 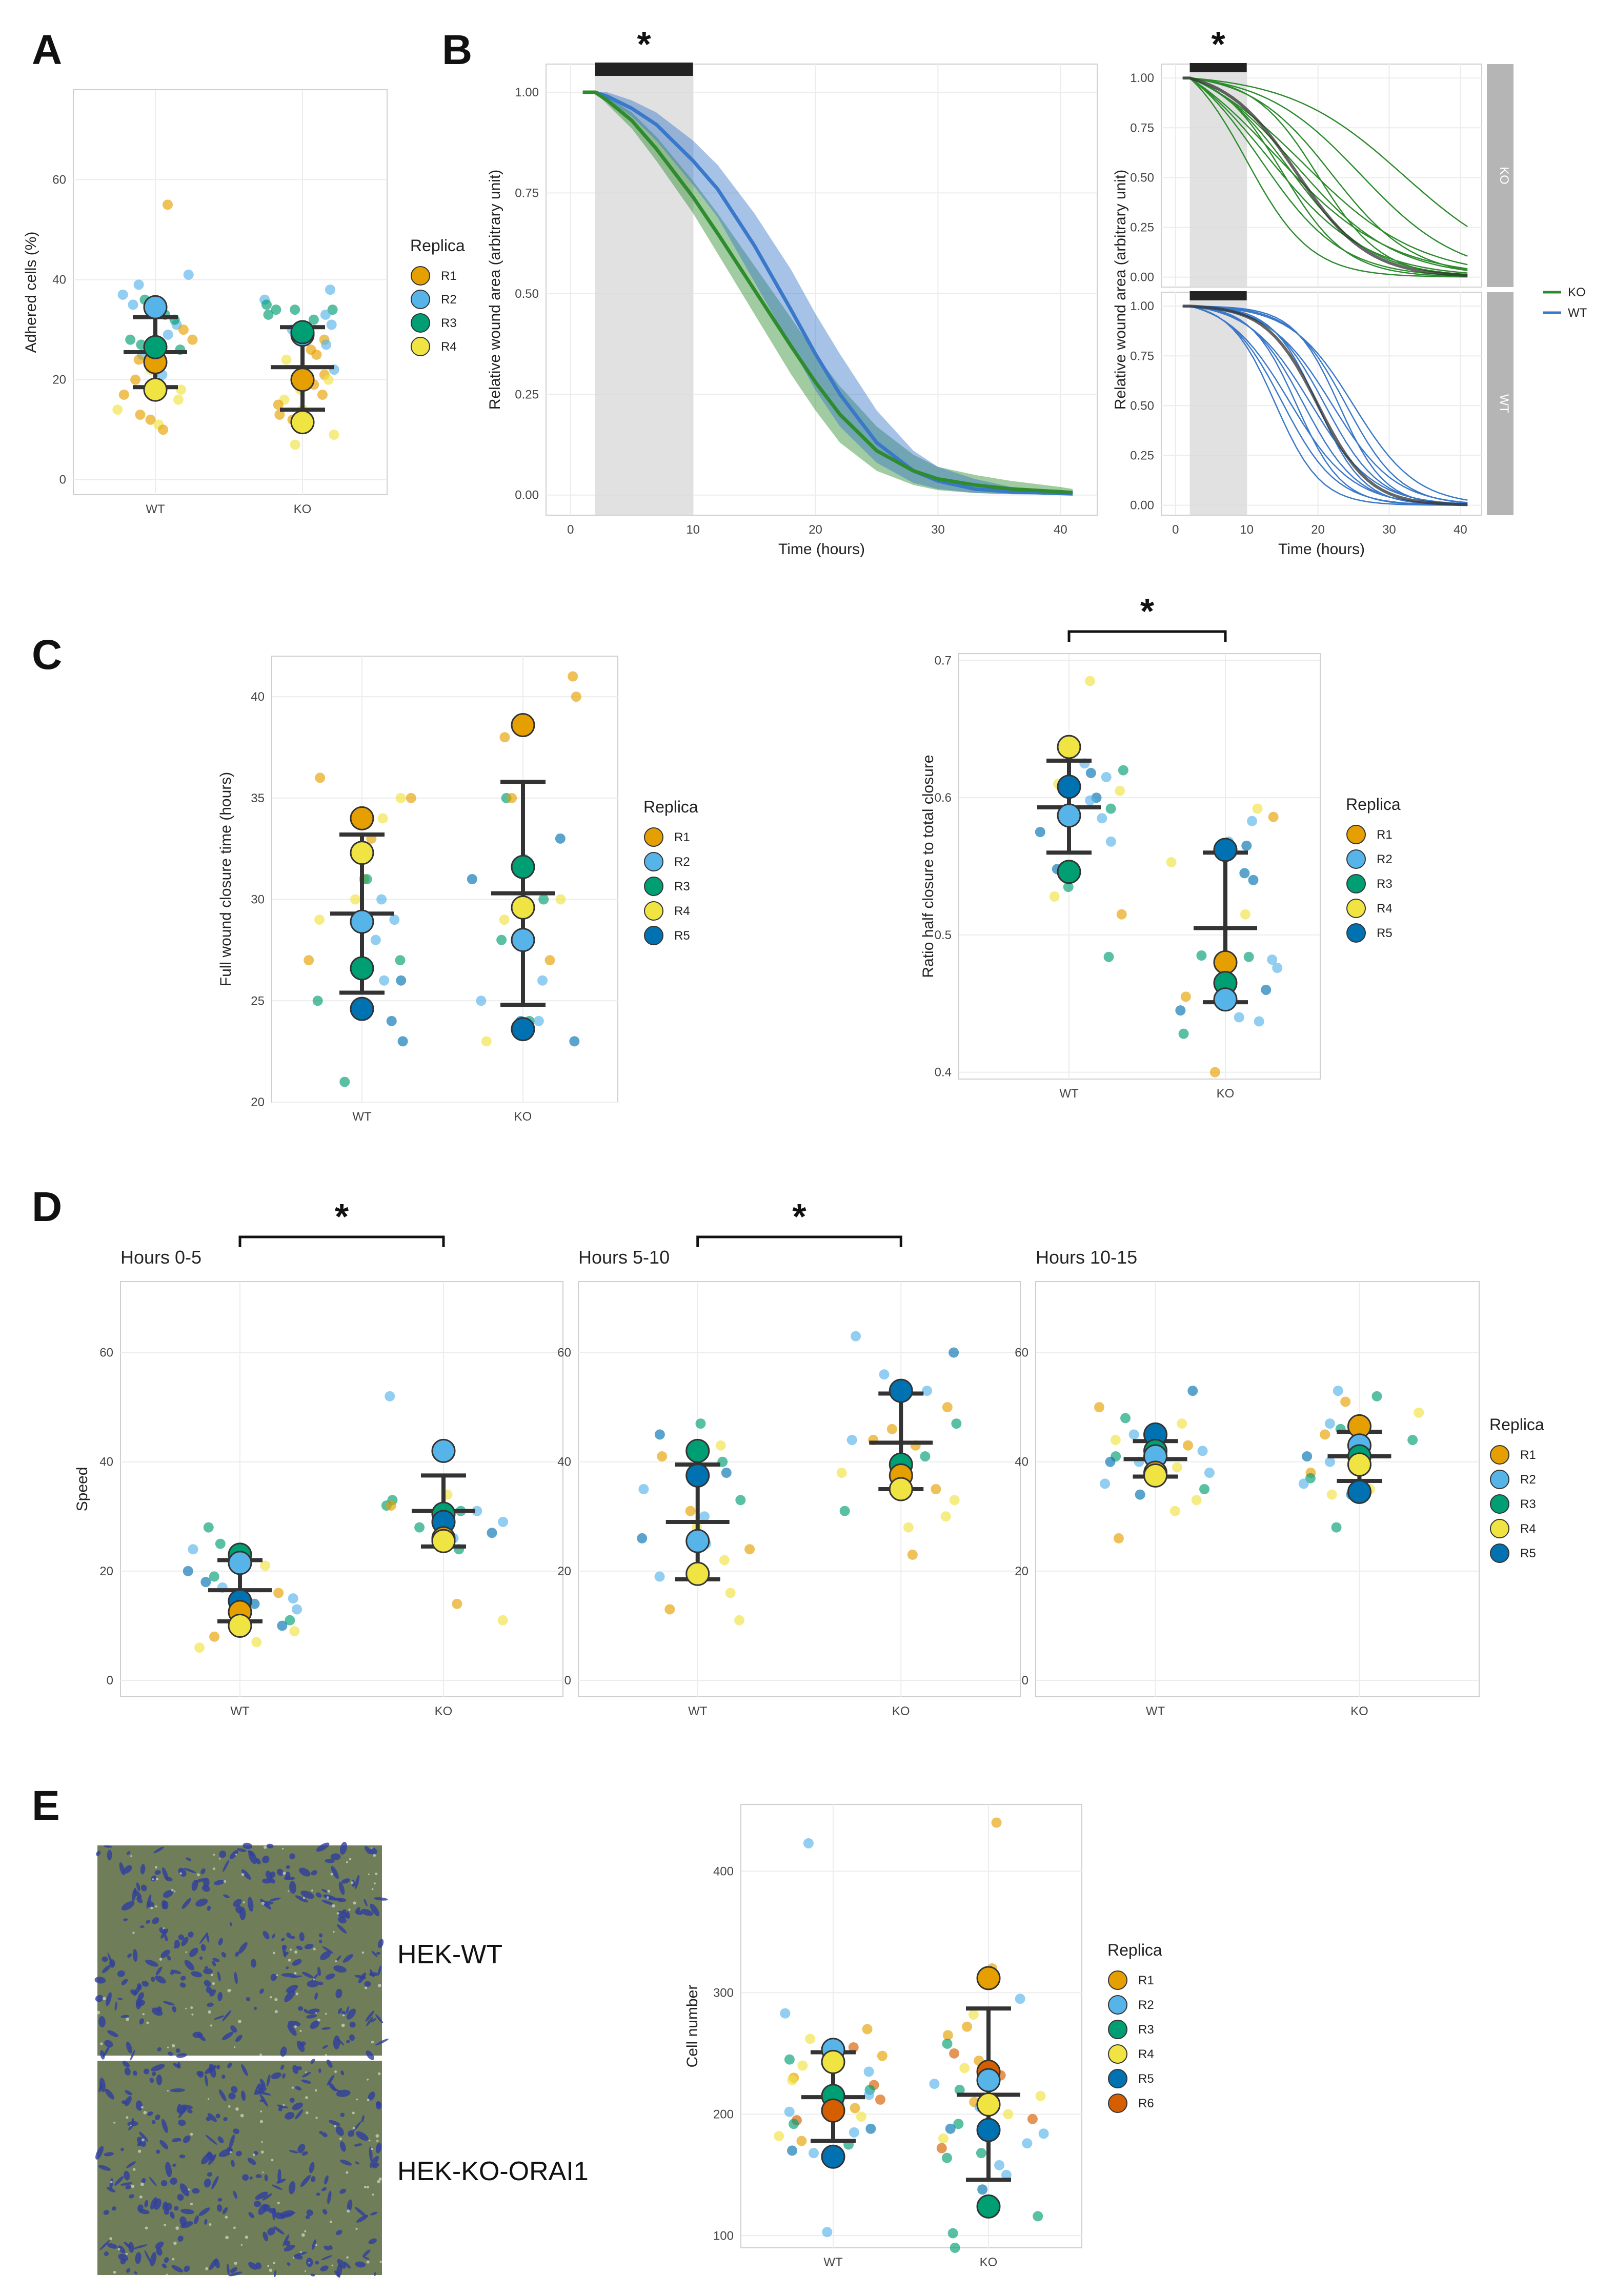 What do you see at coordinates (564, 1353) in the screenshot?
I see `y-tick-label: 60` at bounding box center [564, 1353].